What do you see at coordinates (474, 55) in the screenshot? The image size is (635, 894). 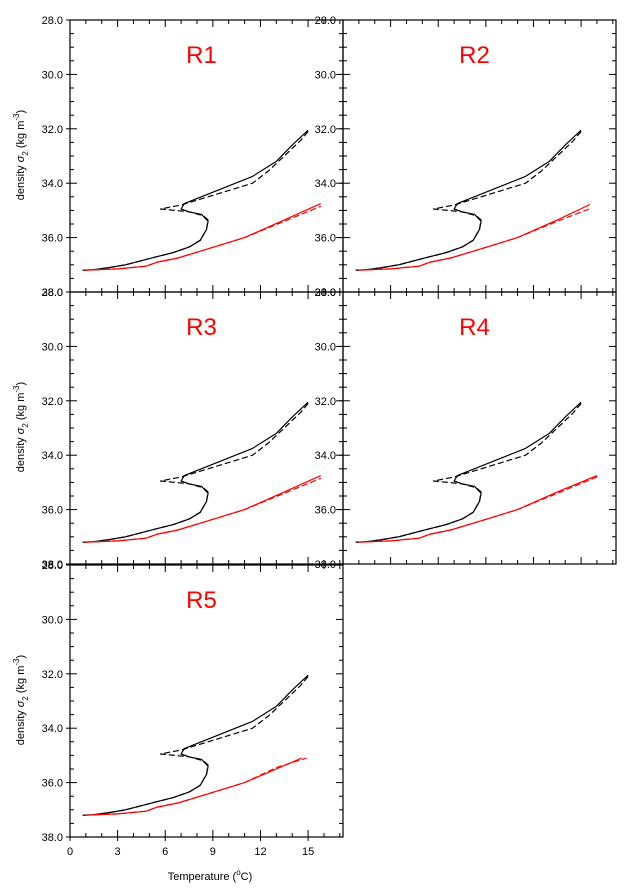 I see `panel-title: R2` at bounding box center [474, 55].